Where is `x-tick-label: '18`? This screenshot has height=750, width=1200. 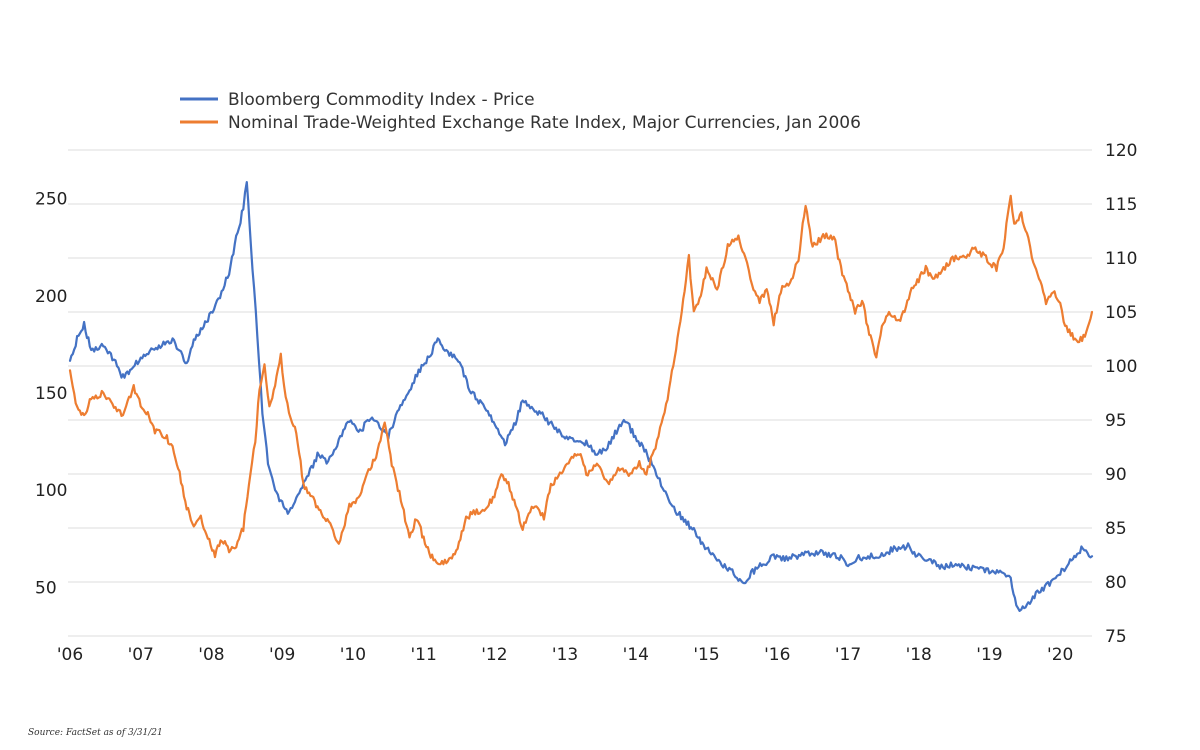 x-tick-label: '18 is located at coordinates (919, 655).